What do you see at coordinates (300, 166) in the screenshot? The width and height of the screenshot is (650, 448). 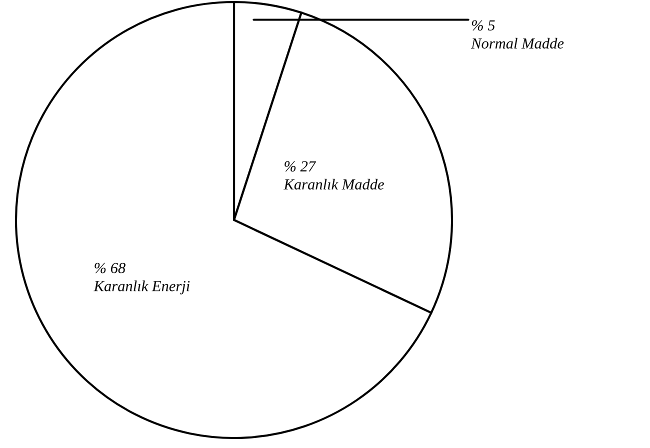 I see `data-label: % 27` at bounding box center [300, 166].